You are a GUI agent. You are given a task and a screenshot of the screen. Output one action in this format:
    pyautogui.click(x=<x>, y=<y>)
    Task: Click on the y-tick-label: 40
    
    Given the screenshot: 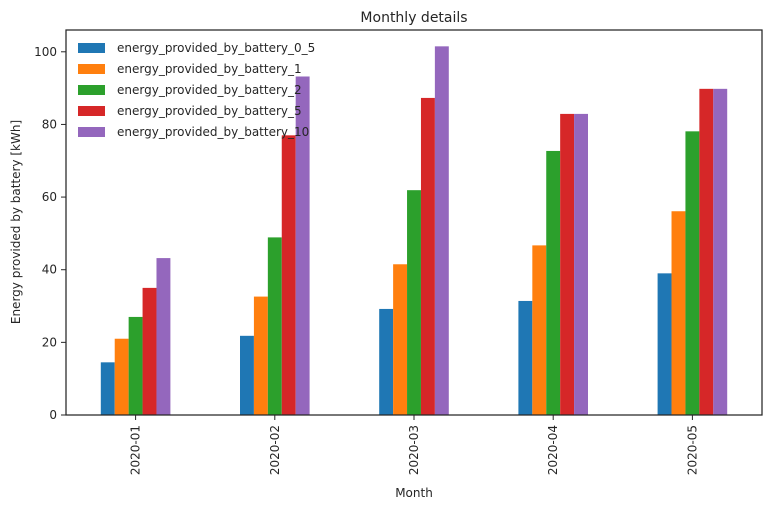 What is the action you would take?
    pyautogui.click(x=49, y=270)
    